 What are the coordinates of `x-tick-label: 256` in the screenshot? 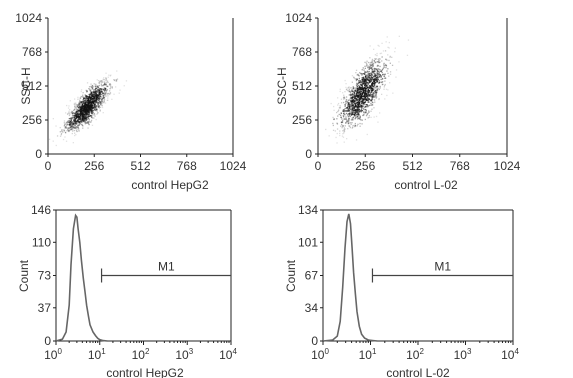 It's located at (365, 166).